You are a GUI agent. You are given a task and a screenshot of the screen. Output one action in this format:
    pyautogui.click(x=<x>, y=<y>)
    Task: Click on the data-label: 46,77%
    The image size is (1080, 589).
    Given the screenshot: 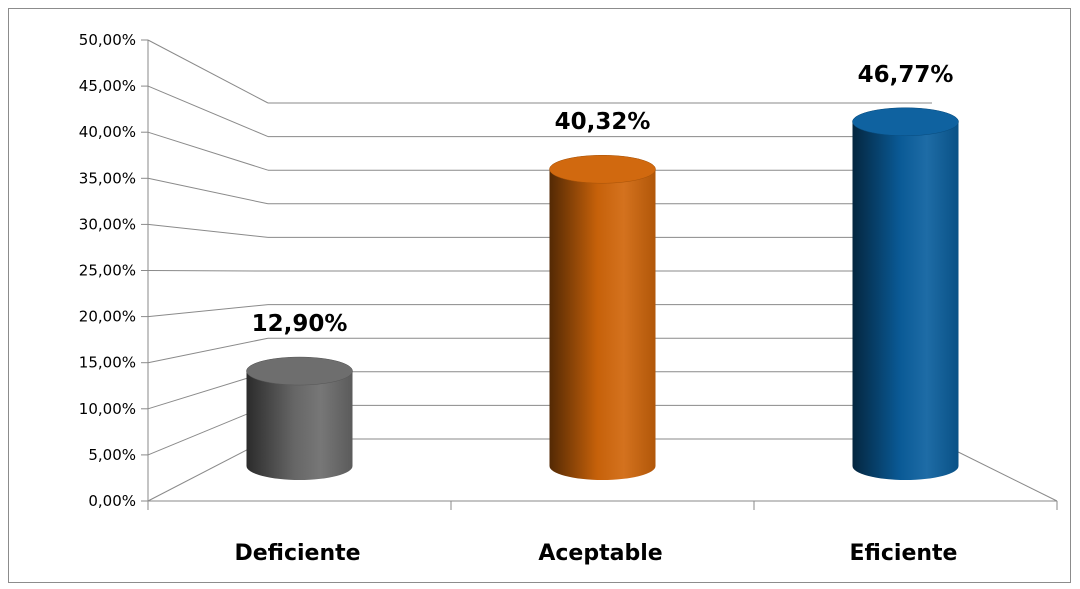 What is the action you would take?
    pyautogui.click(x=906, y=75)
    